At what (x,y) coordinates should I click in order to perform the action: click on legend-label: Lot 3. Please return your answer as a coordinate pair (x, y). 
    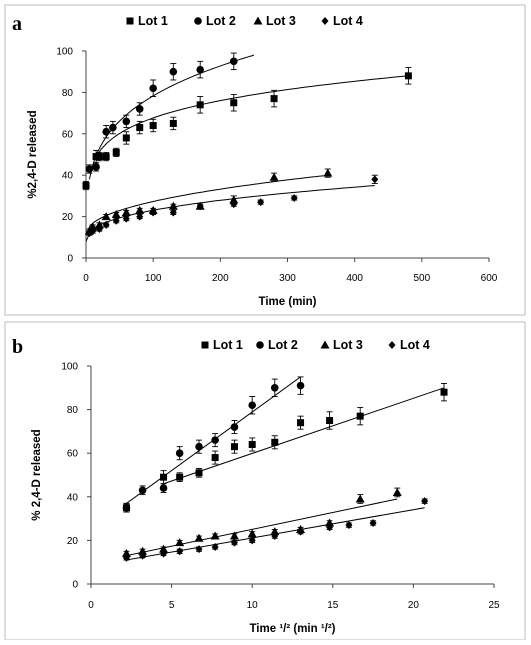
    Looking at the image, I should click on (281, 21).